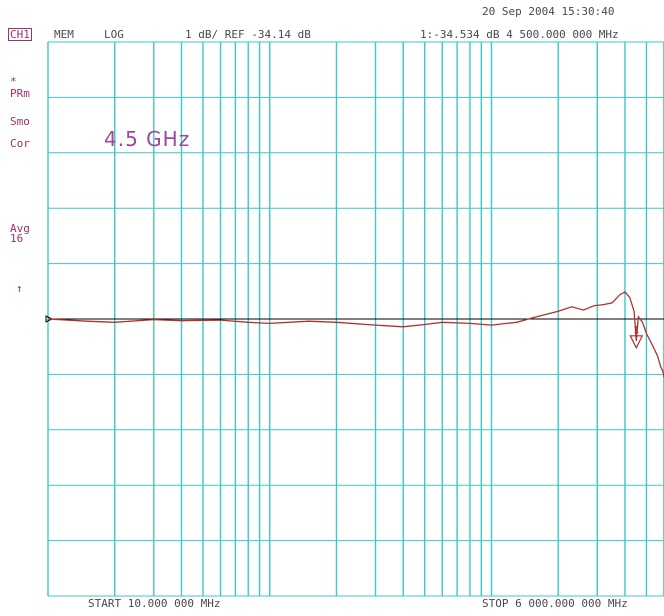 This screenshot has width=664, height=616. What do you see at coordinates (64, 34) in the screenshot?
I see `memory-label: MEM` at bounding box center [64, 34].